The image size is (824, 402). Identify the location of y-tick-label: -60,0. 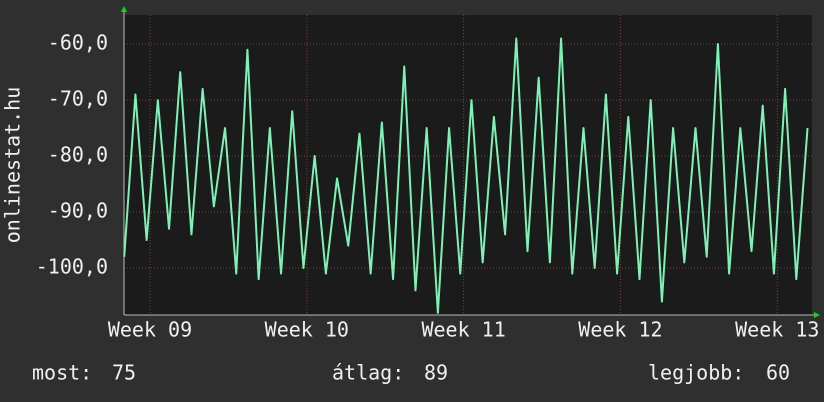
(78, 43).